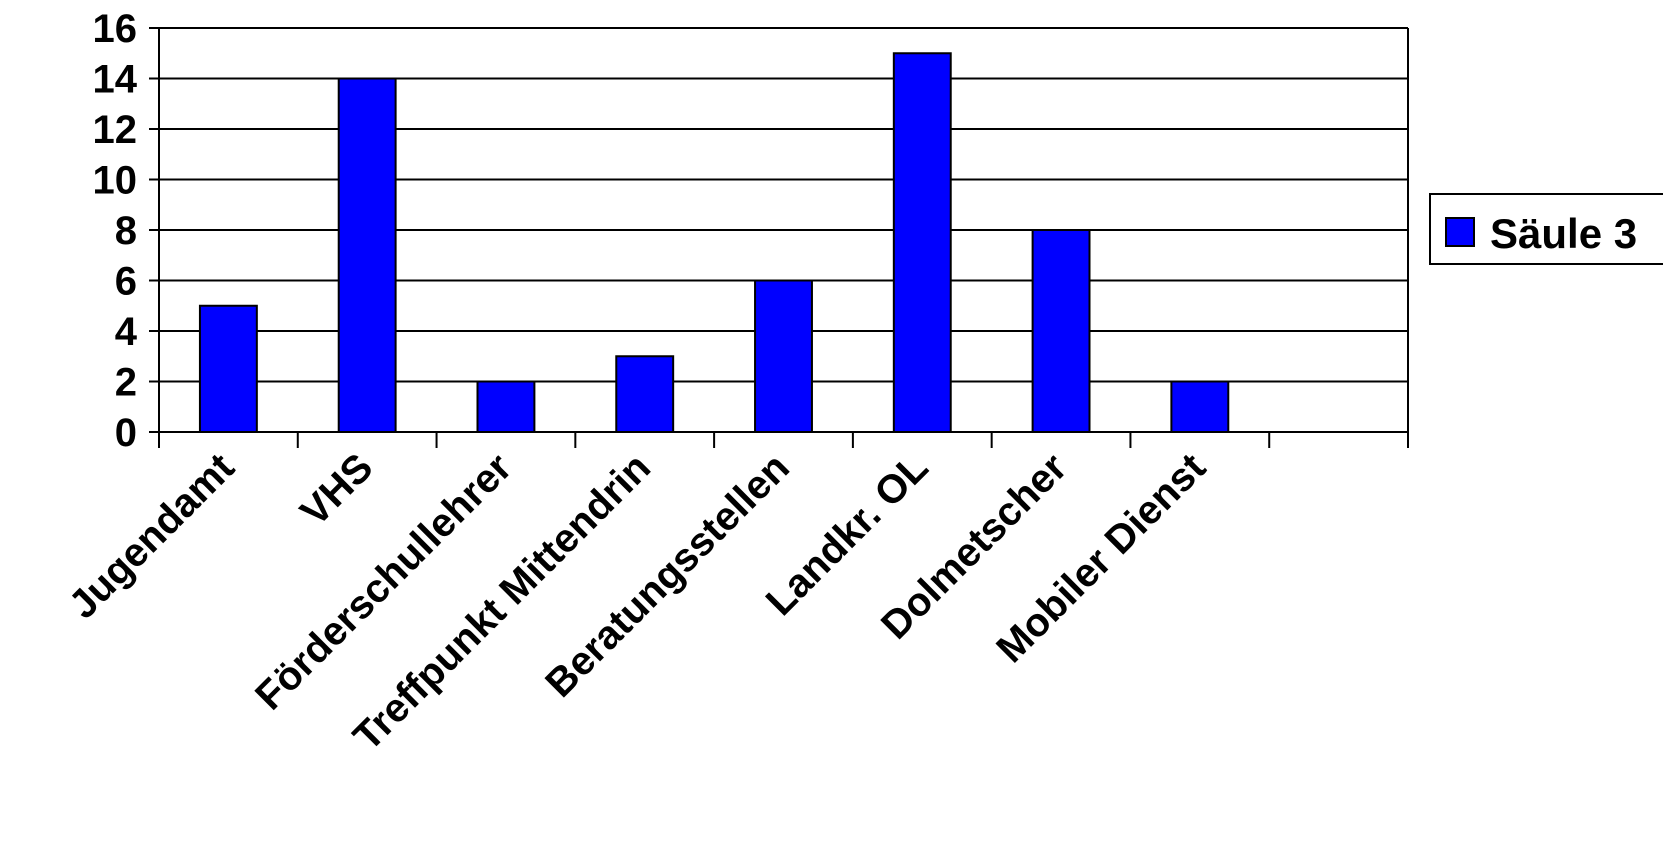 This screenshot has height=851, width=1663. Describe the element at coordinates (115, 80) in the screenshot. I see `y-tick-label-14: 14` at that location.